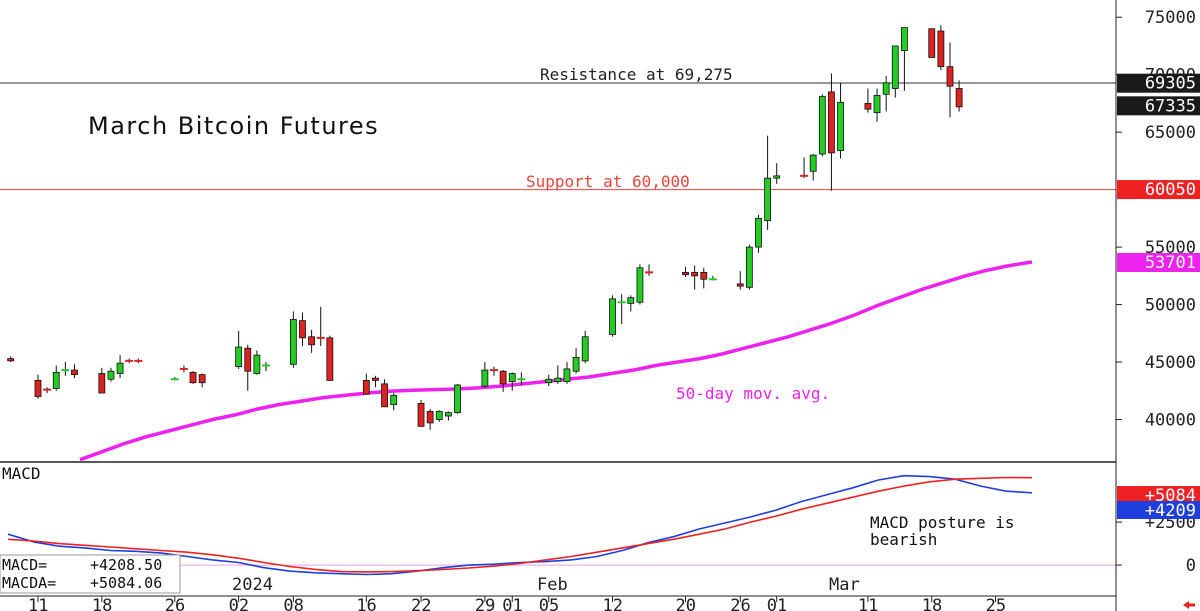 The height and width of the screenshot is (611, 1200). Describe the element at coordinates (844, 585) in the screenshot. I see `x-month-label: Mar` at that location.